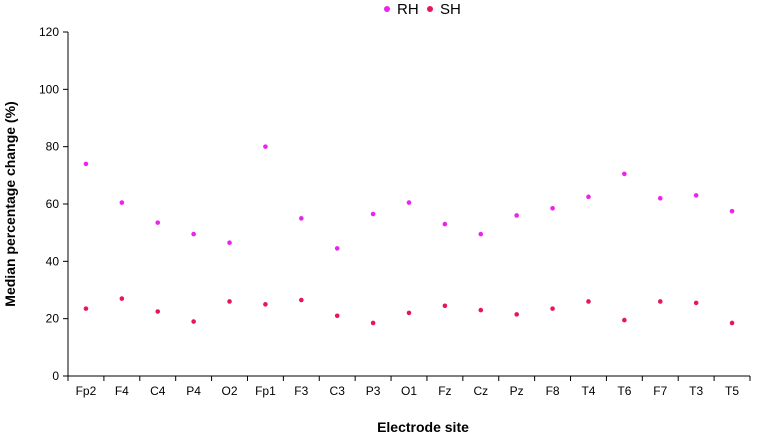 The height and width of the screenshot is (437, 780). I want to click on x-tick-label: F8, so click(553, 391).